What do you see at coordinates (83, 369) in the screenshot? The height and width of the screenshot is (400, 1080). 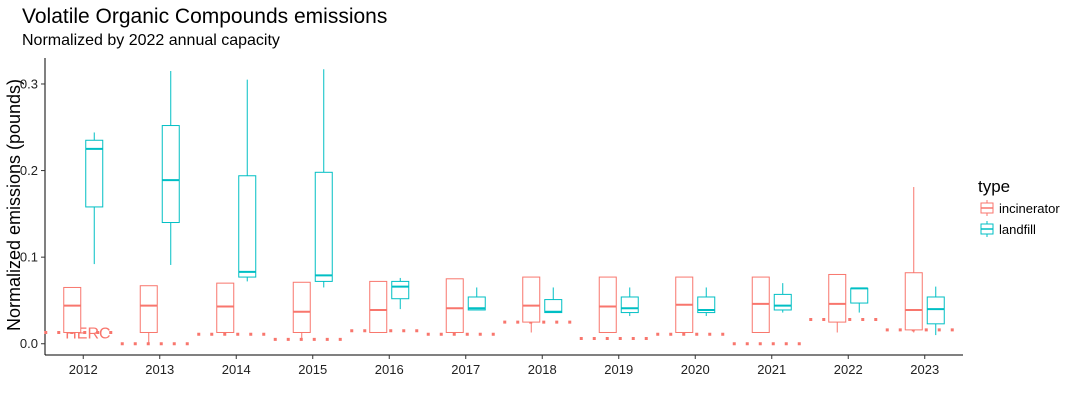 I see `x-tick-label: 2012` at bounding box center [83, 369].